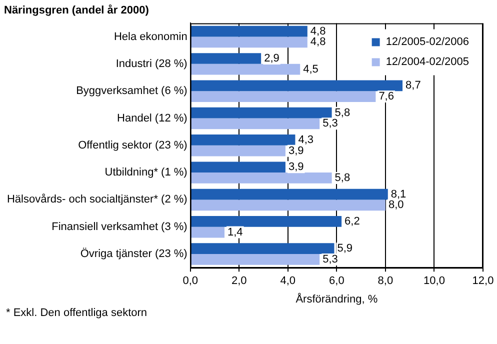  What do you see at coordinates (77, 10) in the screenshot?
I see `text: Näringsgren (andel år 2000)` at bounding box center [77, 10].